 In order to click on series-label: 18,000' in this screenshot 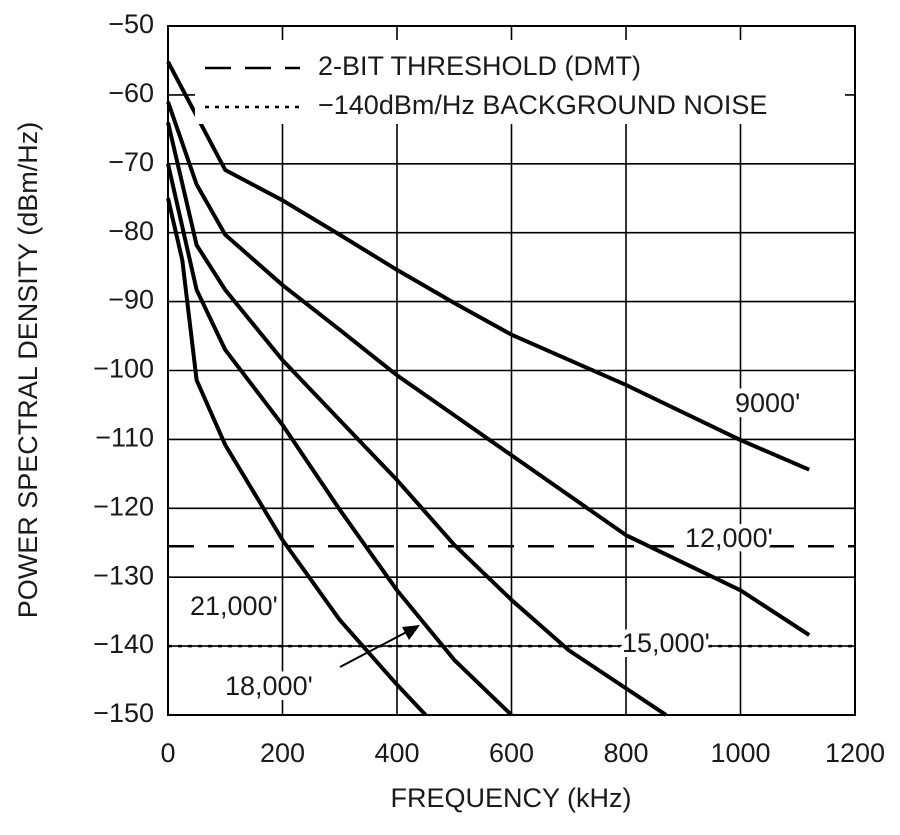, I will do `click(269, 686)`.